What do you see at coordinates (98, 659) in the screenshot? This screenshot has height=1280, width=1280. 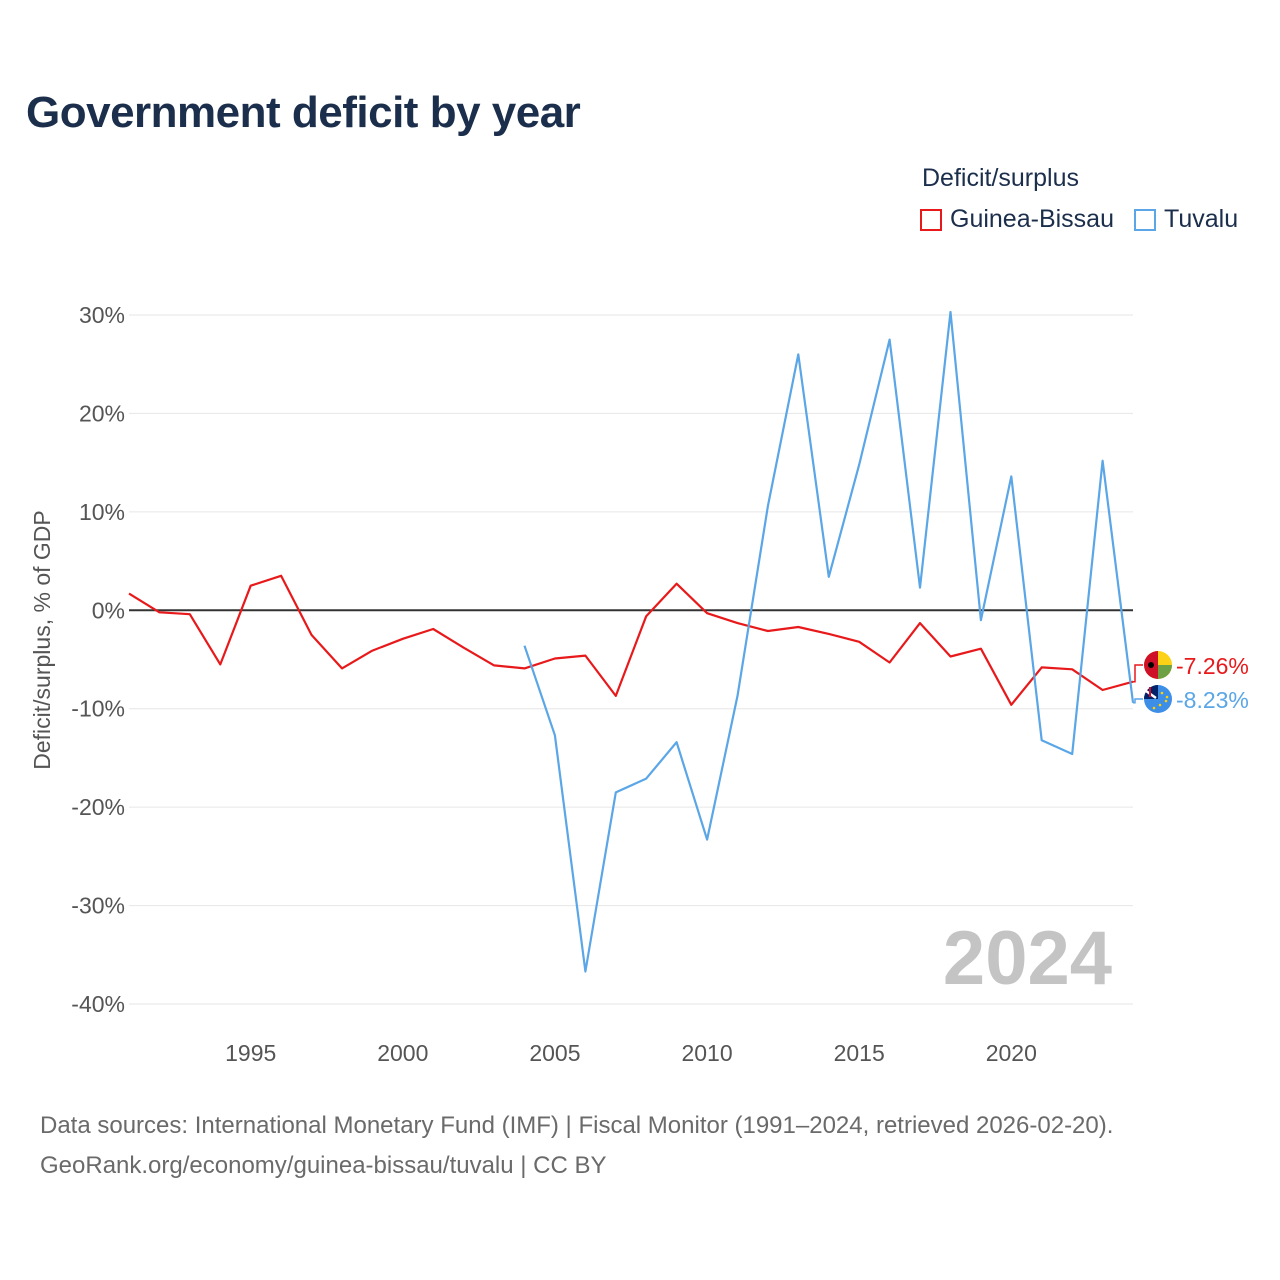 I see `y-axis-ticks: 30% 20% 10% 0% -10% -20% -30% -40%` at bounding box center [98, 659].